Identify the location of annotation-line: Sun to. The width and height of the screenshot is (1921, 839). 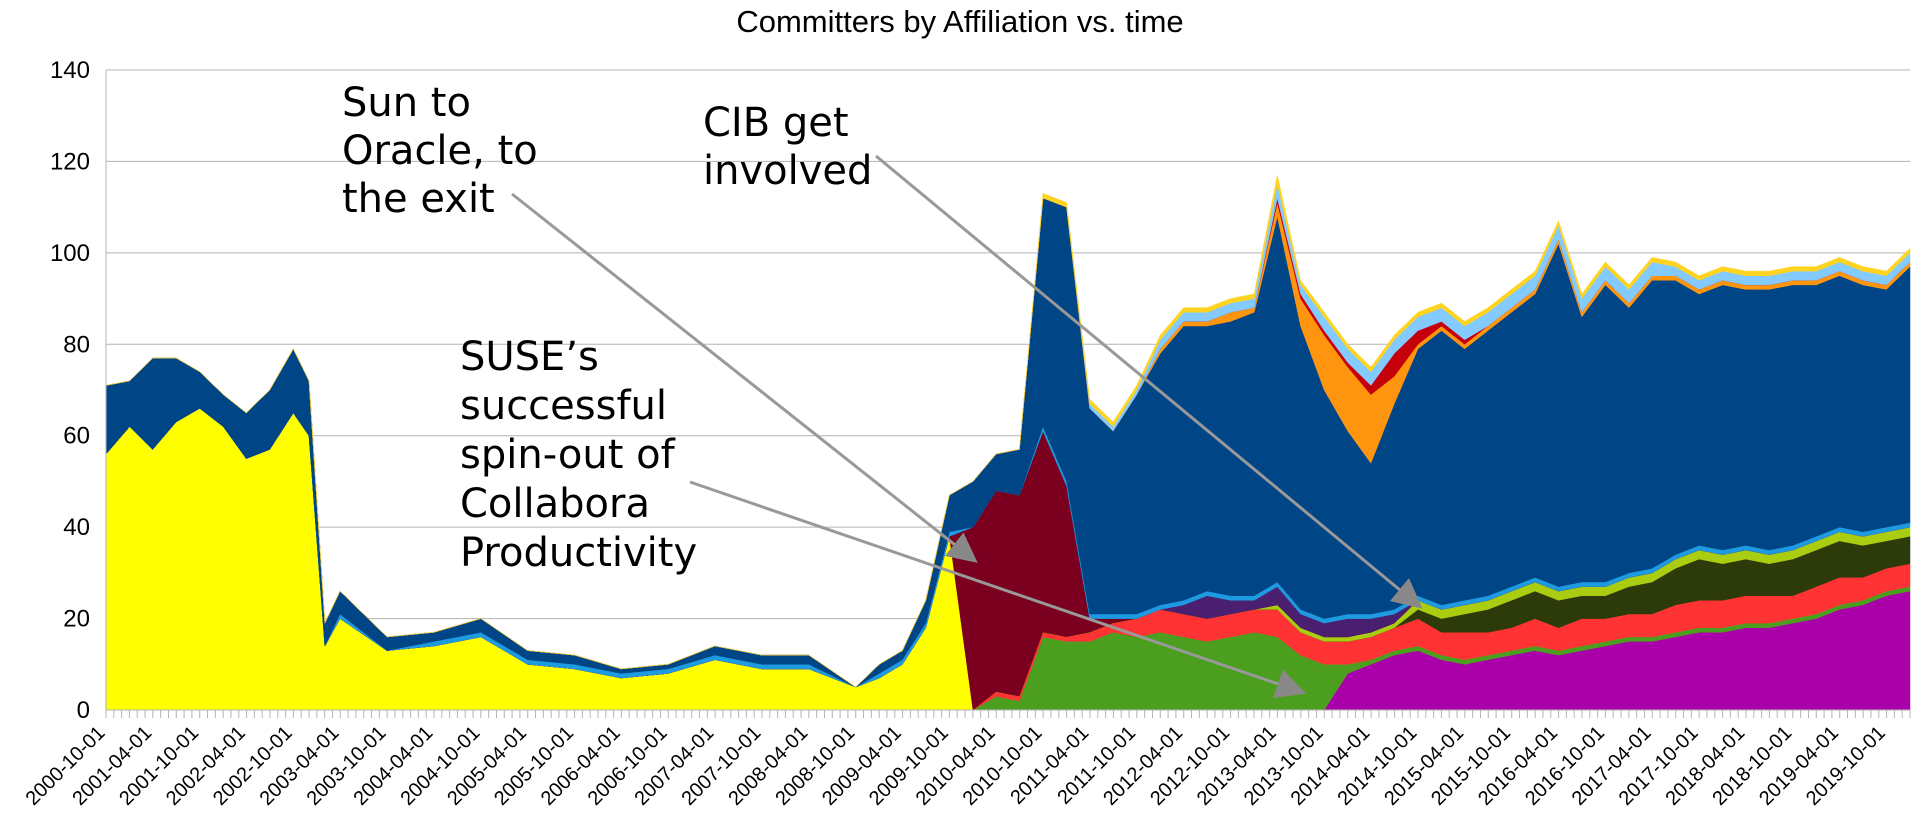
(406, 103).